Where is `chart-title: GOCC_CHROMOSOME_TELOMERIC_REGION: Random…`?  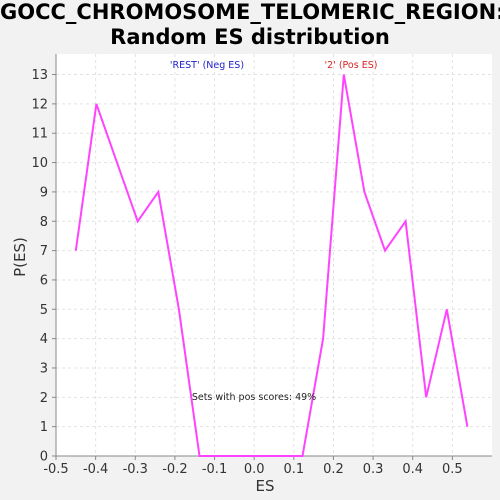 chart-title: GOCC_CHROMOSOME_TELOMERIC_REGION: Random… is located at coordinates (250, 25).